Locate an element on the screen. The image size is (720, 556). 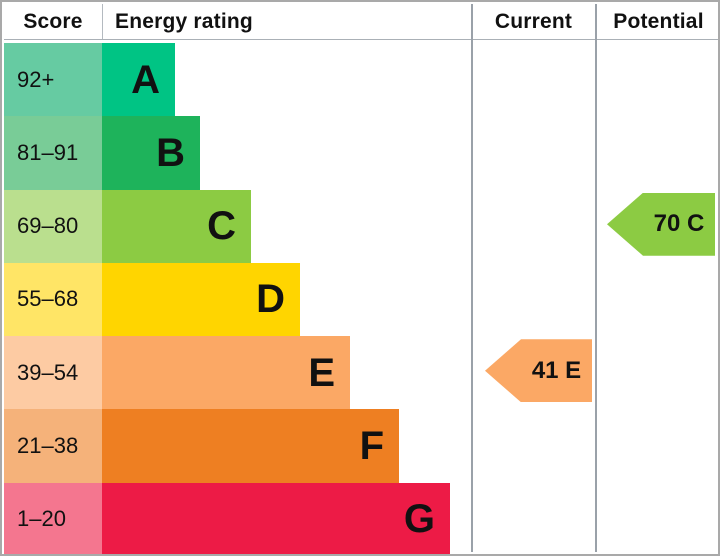
rating-bar: F is located at coordinates (250, 446).